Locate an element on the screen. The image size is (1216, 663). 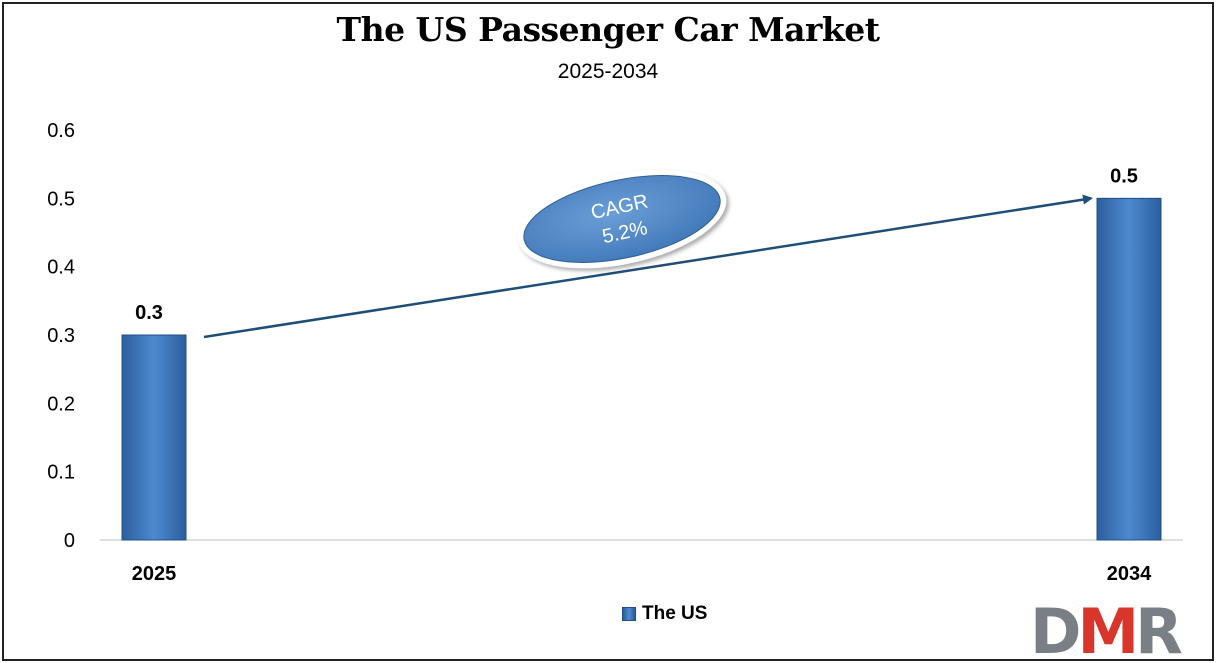
dmr-logo: DMR is located at coordinates (1108, 628).